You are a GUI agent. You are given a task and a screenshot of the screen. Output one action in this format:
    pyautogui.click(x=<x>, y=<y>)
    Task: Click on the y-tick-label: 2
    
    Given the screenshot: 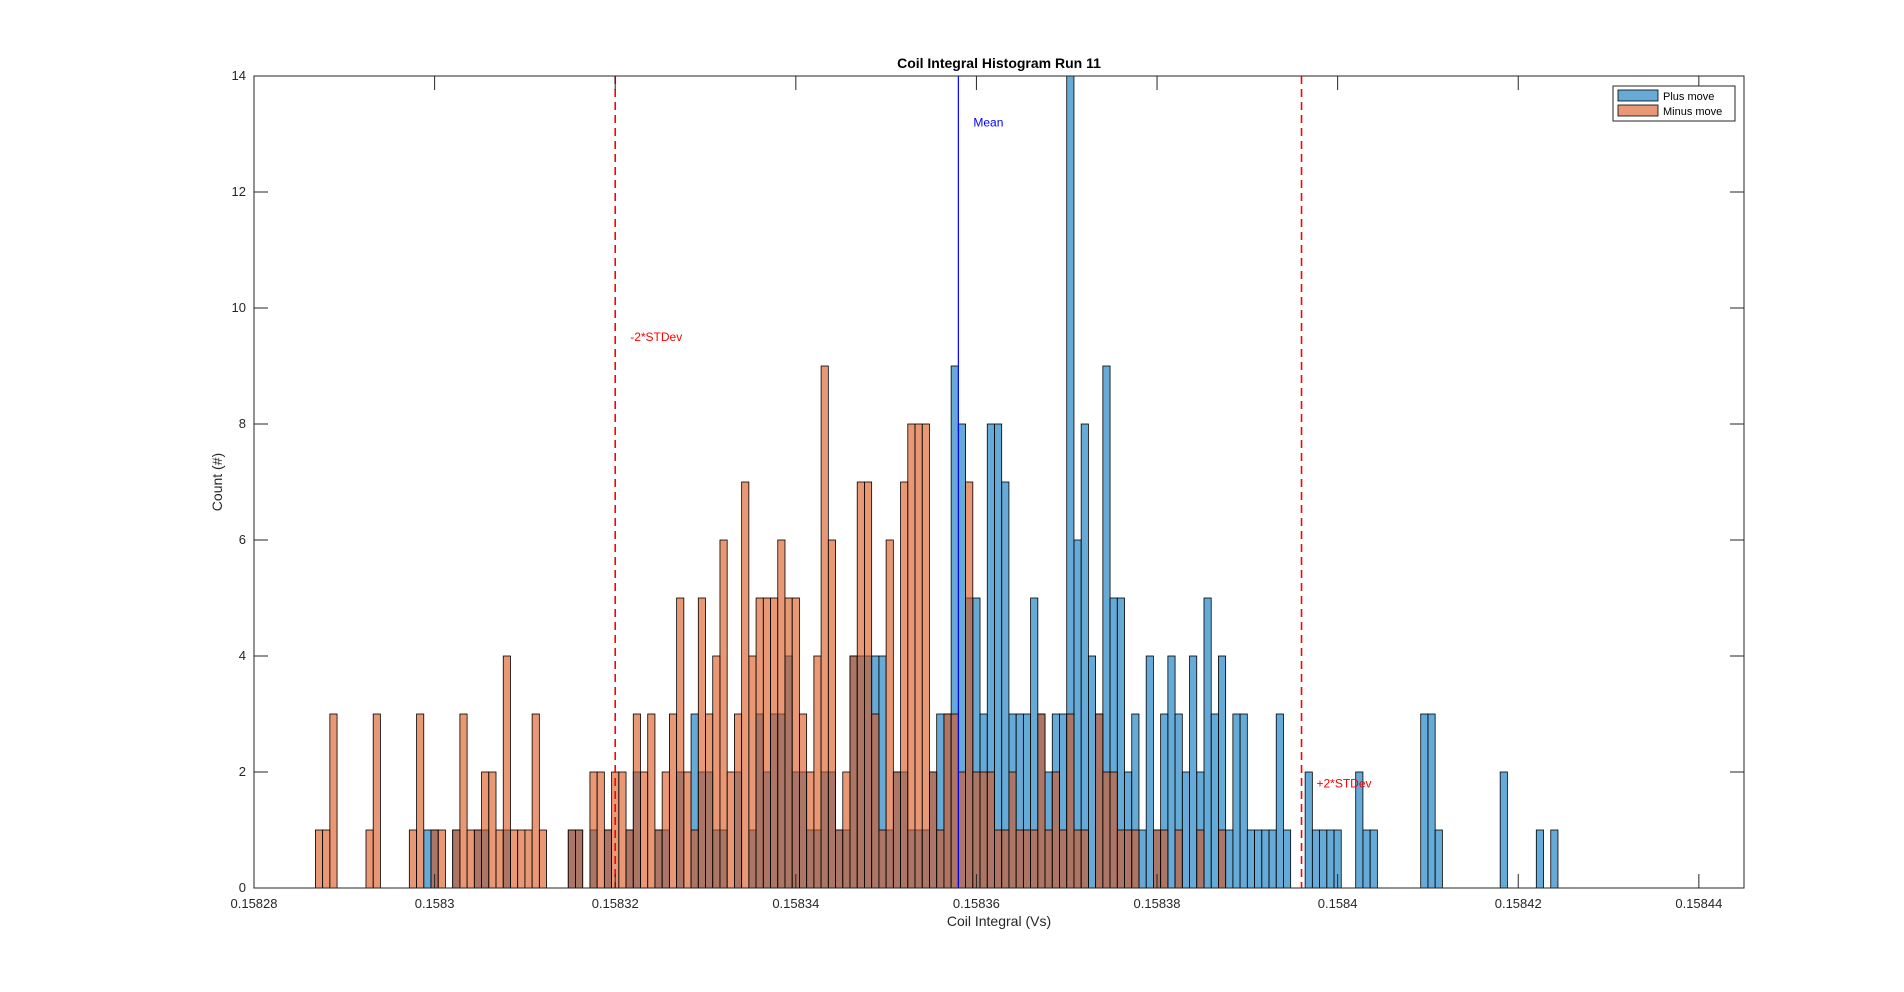 What is the action you would take?
    pyautogui.click(x=242, y=771)
    